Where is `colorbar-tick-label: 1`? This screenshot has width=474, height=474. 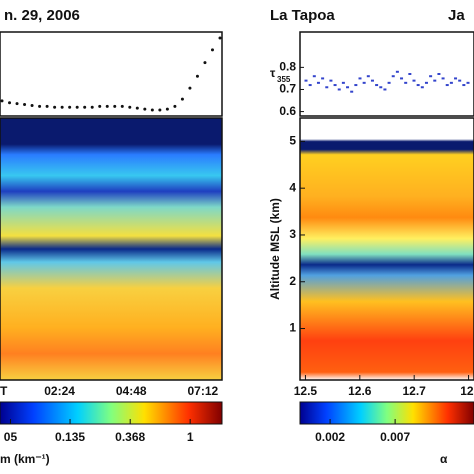 colorbar-tick-label: 1 is located at coordinates (190, 437).